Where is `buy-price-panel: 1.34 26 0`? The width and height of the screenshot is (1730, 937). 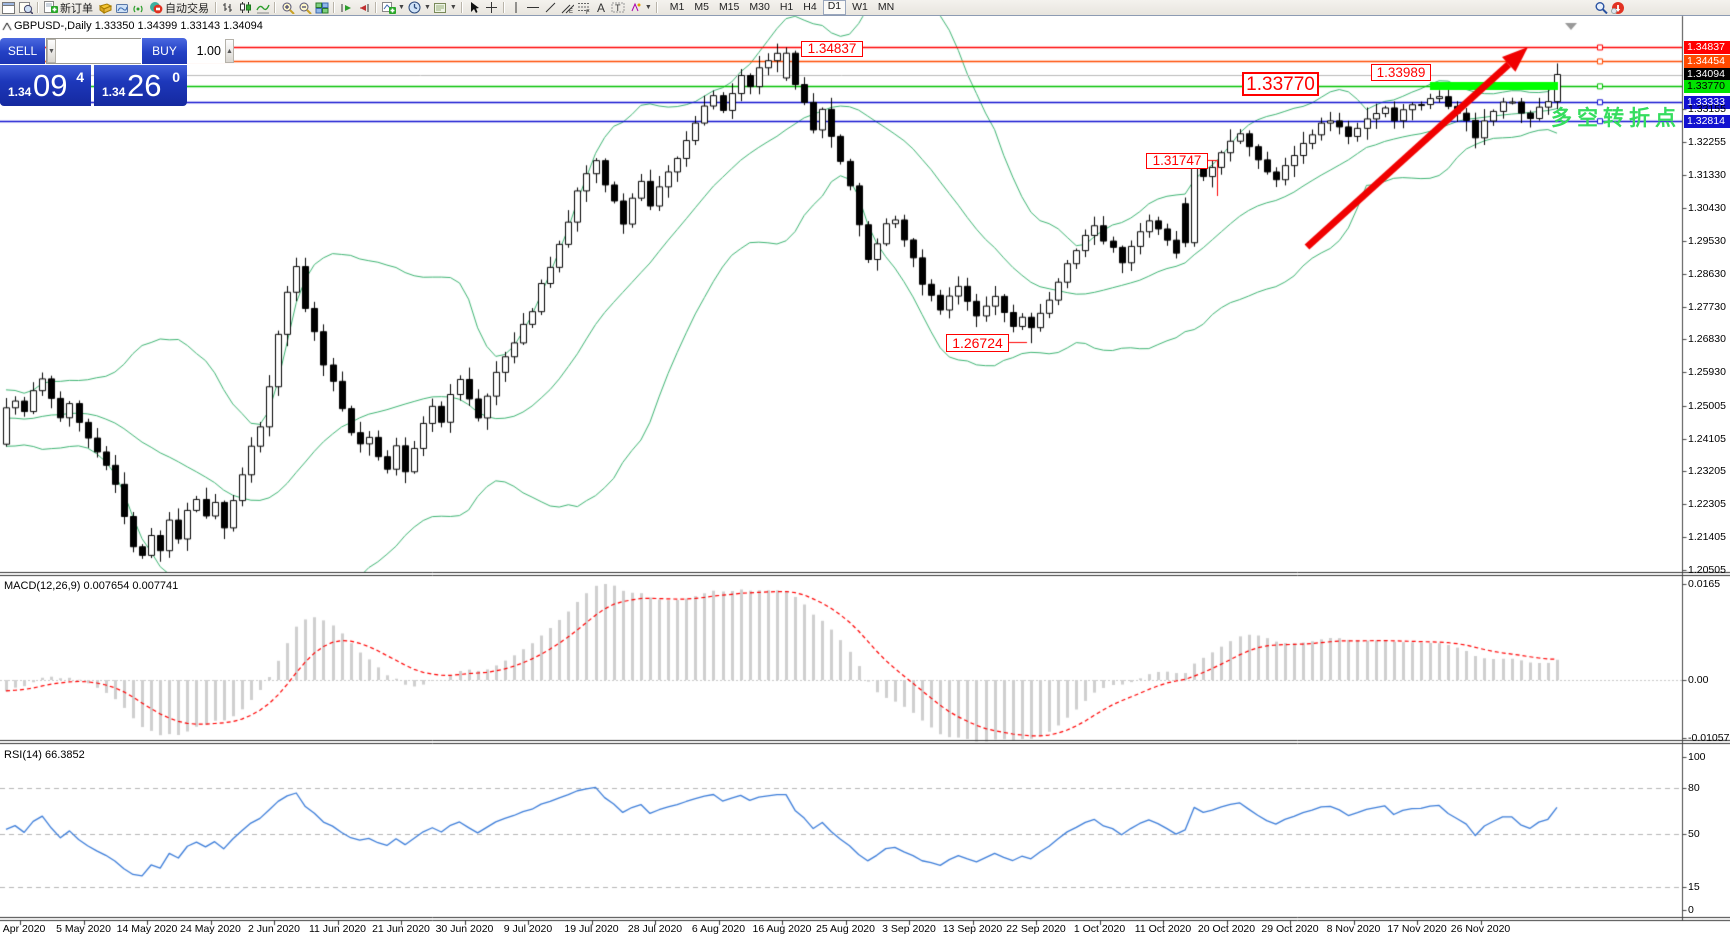 buy-price-panel: 1.34 26 0 is located at coordinates (140, 85).